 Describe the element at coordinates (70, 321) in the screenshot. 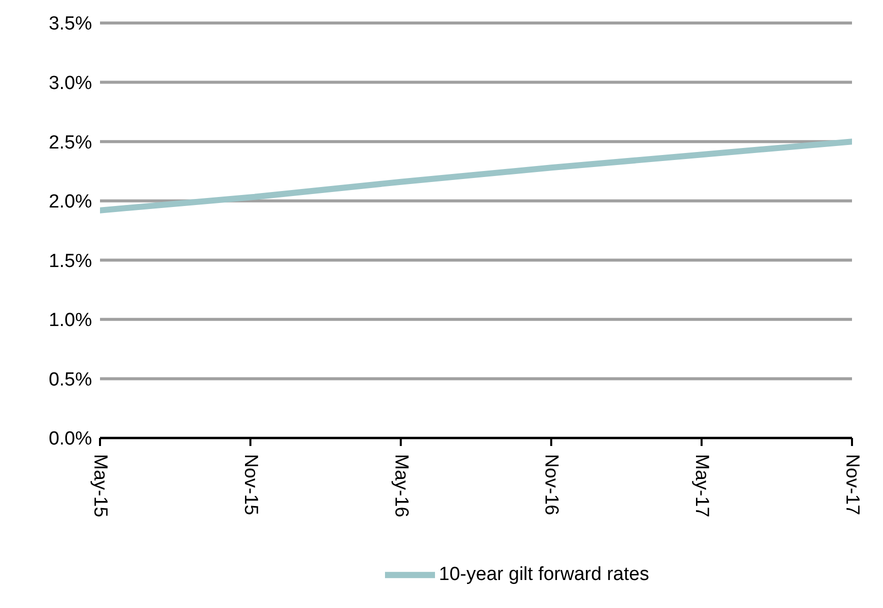

I see `y-tick-label: 1.0%` at that location.